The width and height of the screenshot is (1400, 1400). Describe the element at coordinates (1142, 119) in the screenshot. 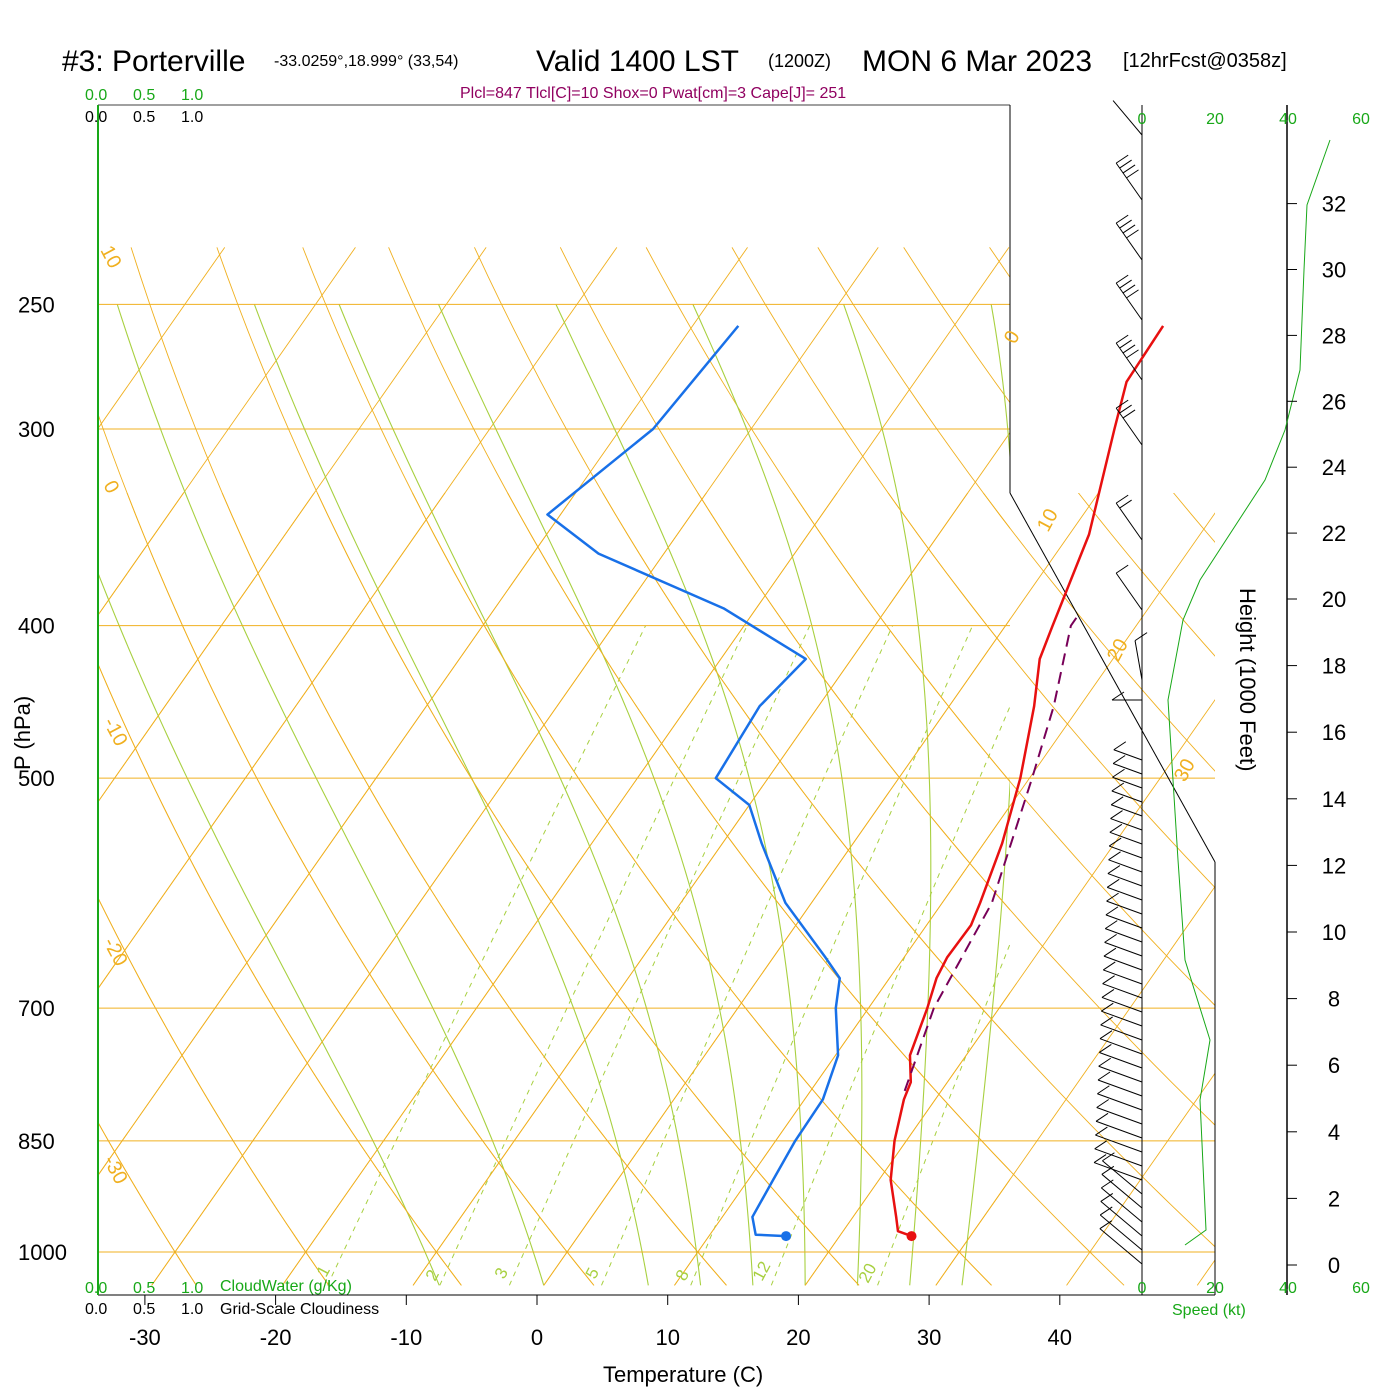

I see `speed-tick-top: 0` at that location.